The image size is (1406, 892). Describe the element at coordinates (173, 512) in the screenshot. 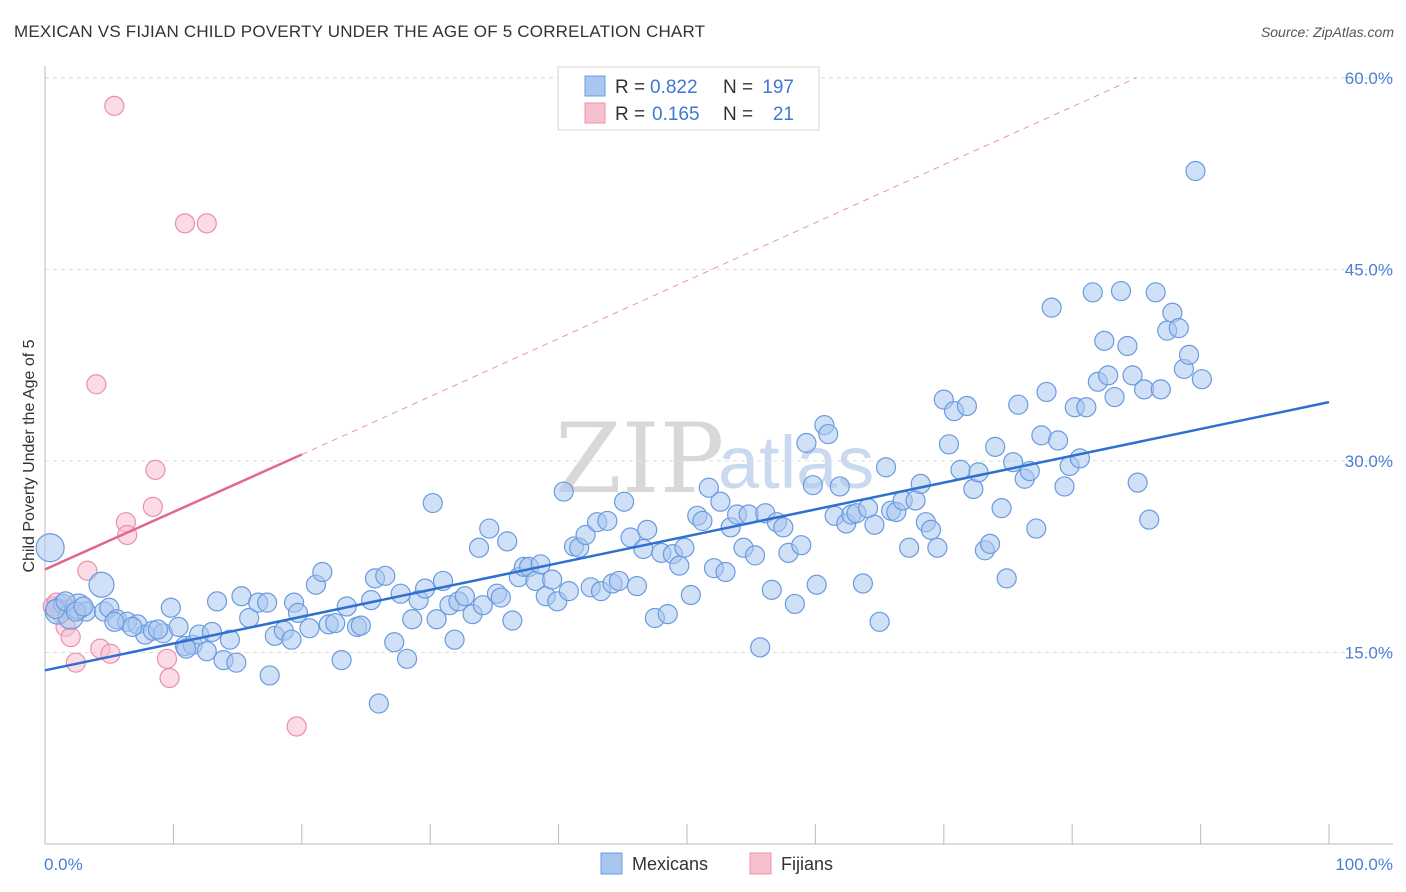

I see `fijians-trend-line` at that location.